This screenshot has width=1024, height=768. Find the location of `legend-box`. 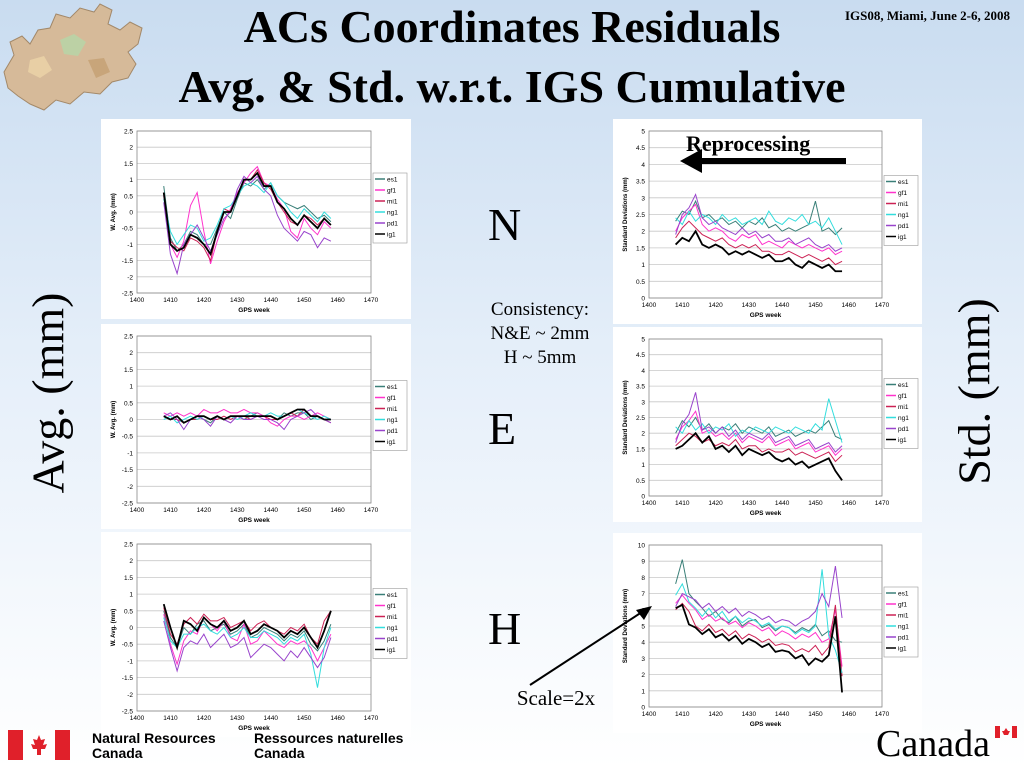

legend-box is located at coordinates (390, 623).